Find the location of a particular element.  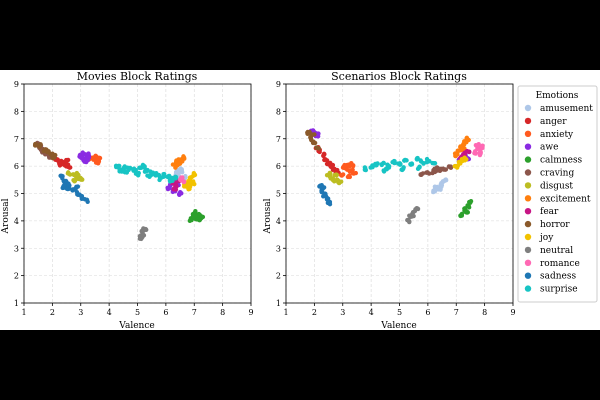

movies-point-amusement is located at coordinates (176, 172).